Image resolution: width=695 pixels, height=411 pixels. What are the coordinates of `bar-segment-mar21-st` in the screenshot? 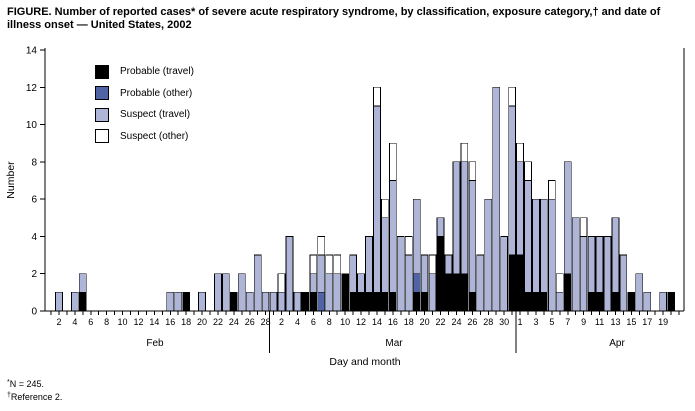 It's located at (432, 292).